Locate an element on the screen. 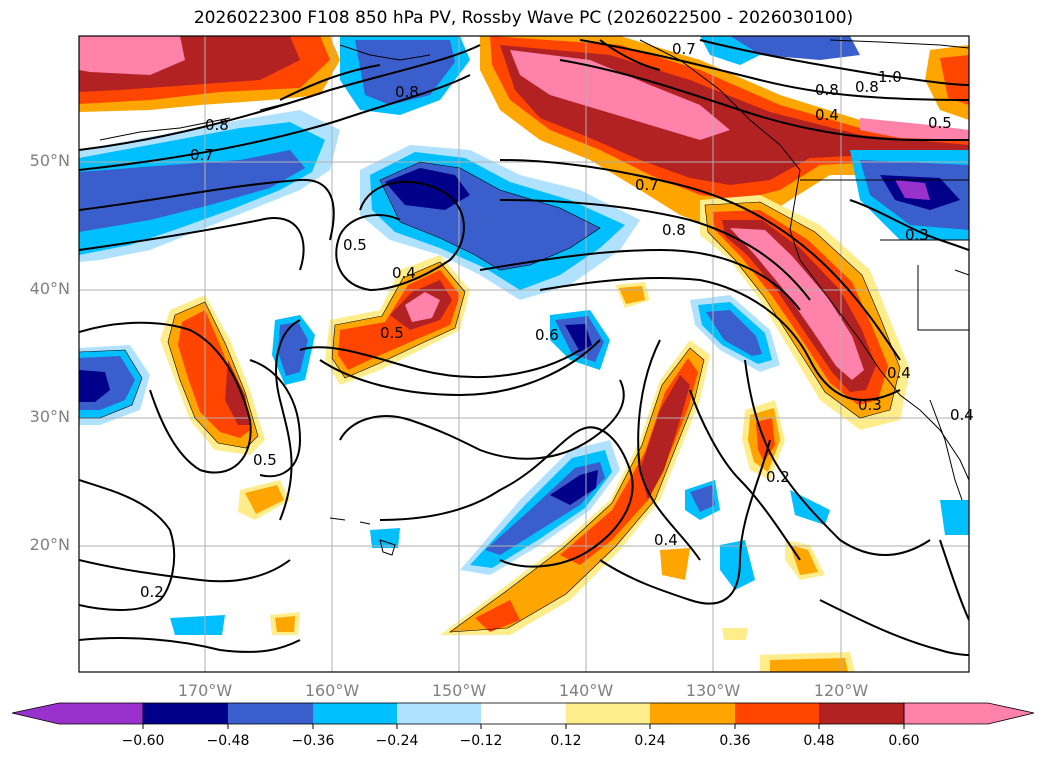  colorbar-tick-label: 0.12 is located at coordinates (566, 741).